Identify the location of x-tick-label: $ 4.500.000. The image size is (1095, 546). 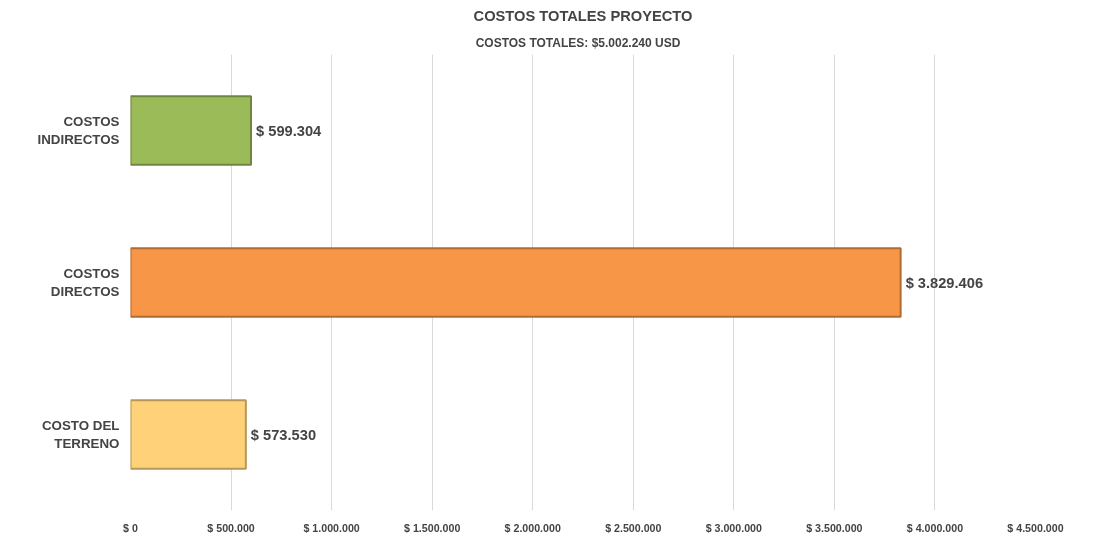
(1035, 527).